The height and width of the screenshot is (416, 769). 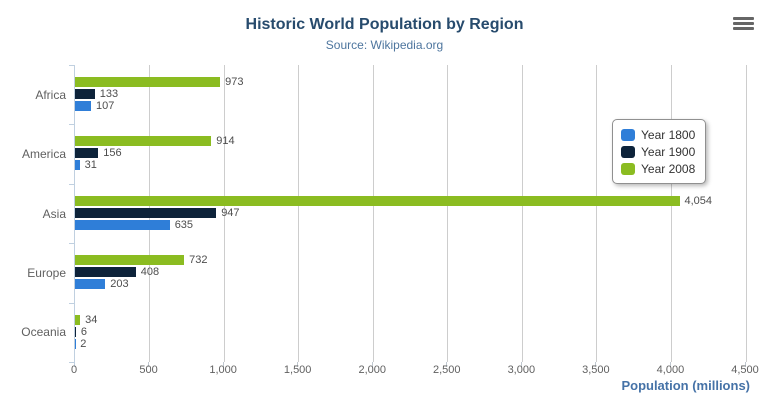 I want to click on category-label-africa: Africa, so click(x=50, y=94).